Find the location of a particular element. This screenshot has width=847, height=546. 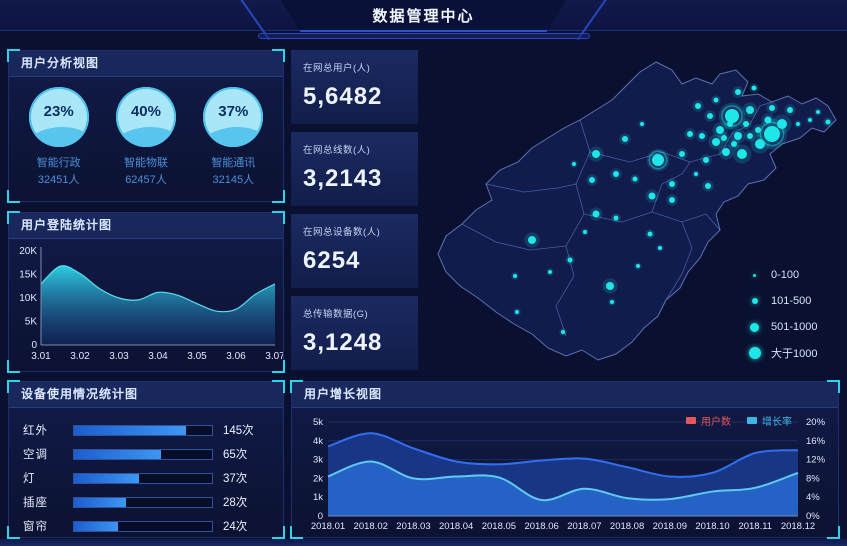

gauge-percent: 37% is located at coordinates (233, 111).